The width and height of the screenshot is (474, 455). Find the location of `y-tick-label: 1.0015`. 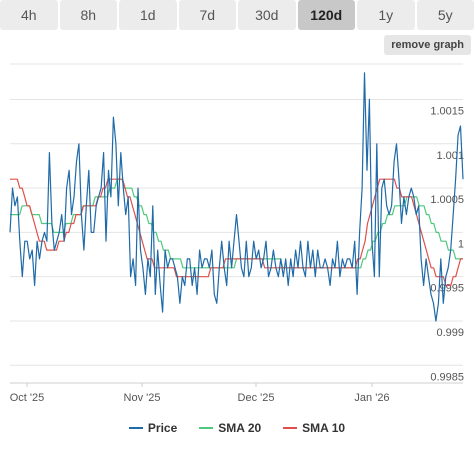

y-tick-label: 1.0015 is located at coordinates (447, 111).